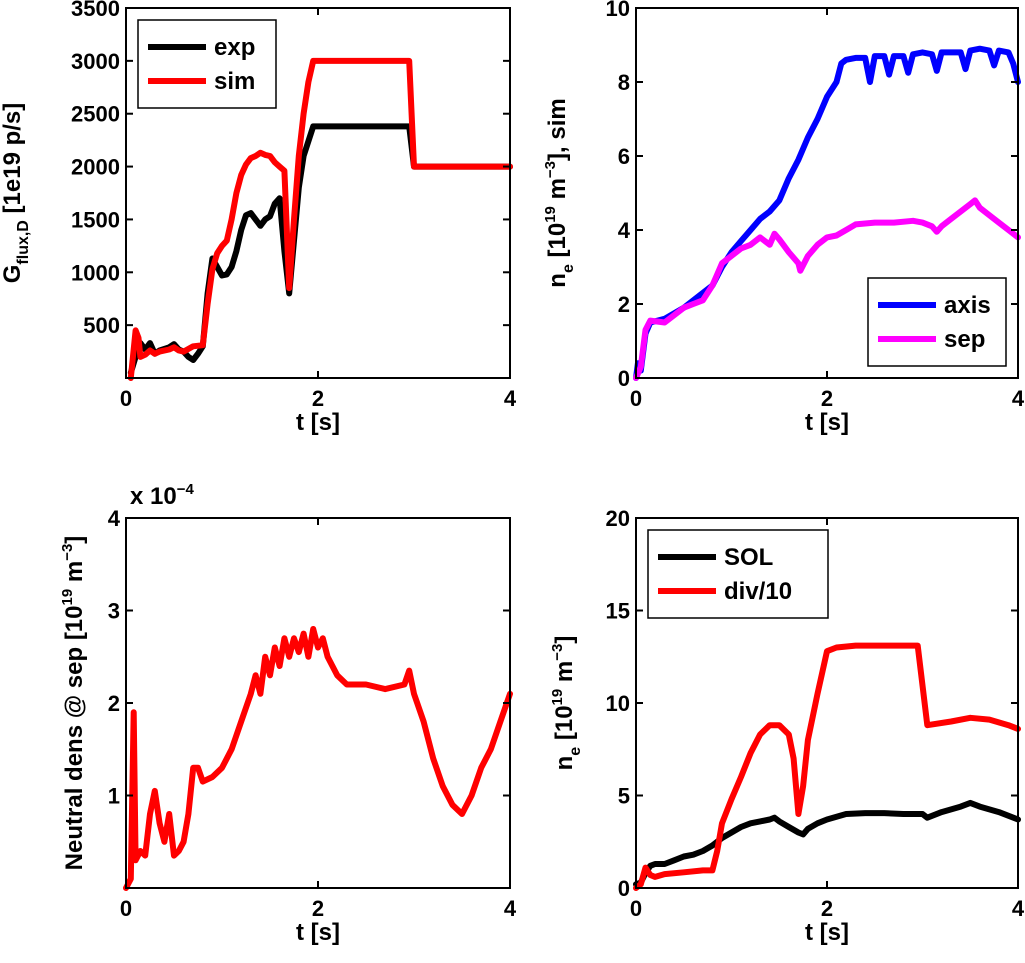 The height and width of the screenshot is (963, 1025). Describe the element at coordinates (758, 591) in the screenshot. I see `legend-label: div/10` at that location.